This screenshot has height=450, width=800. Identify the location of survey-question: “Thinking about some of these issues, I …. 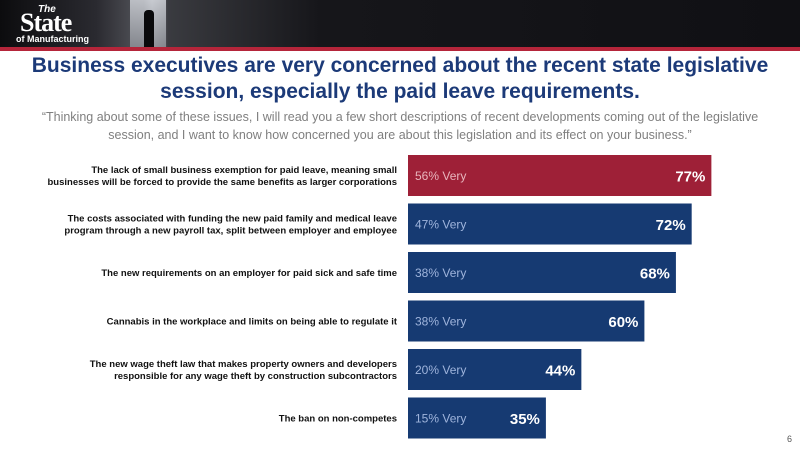
(400, 126).